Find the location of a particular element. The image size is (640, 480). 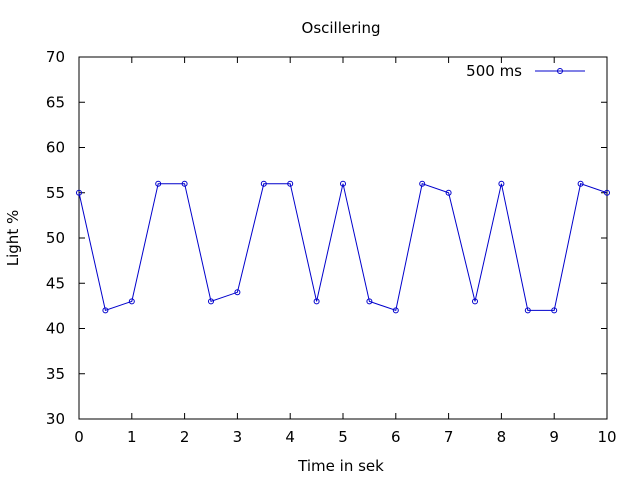

legend-label: 500 ms is located at coordinates (494, 71).